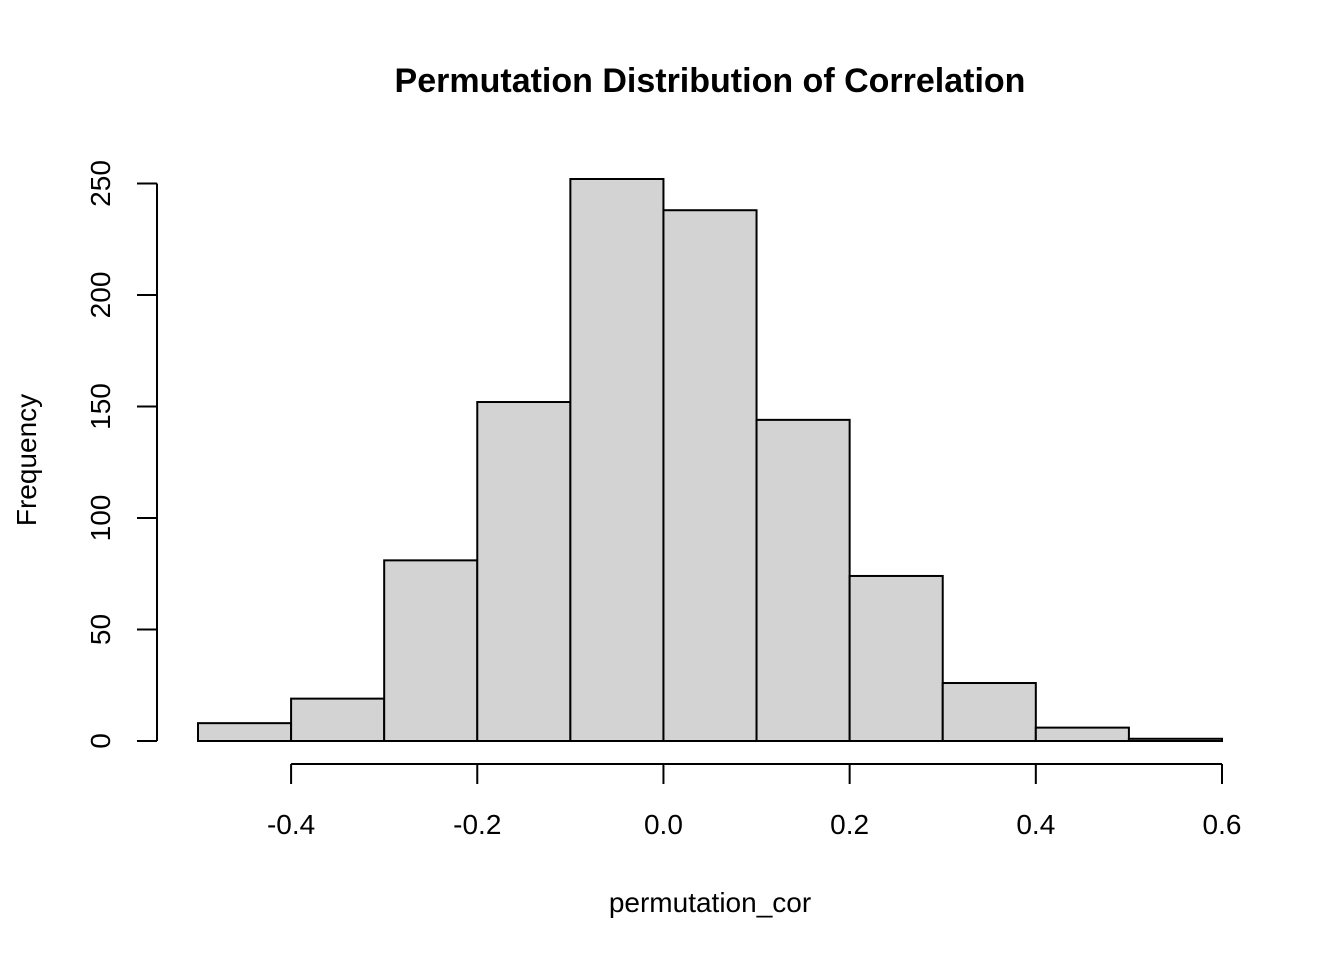 The image size is (1344, 960). Describe the element at coordinates (291, 824) in the screenshot. I see `x-tick-label: -0.4` at that location.